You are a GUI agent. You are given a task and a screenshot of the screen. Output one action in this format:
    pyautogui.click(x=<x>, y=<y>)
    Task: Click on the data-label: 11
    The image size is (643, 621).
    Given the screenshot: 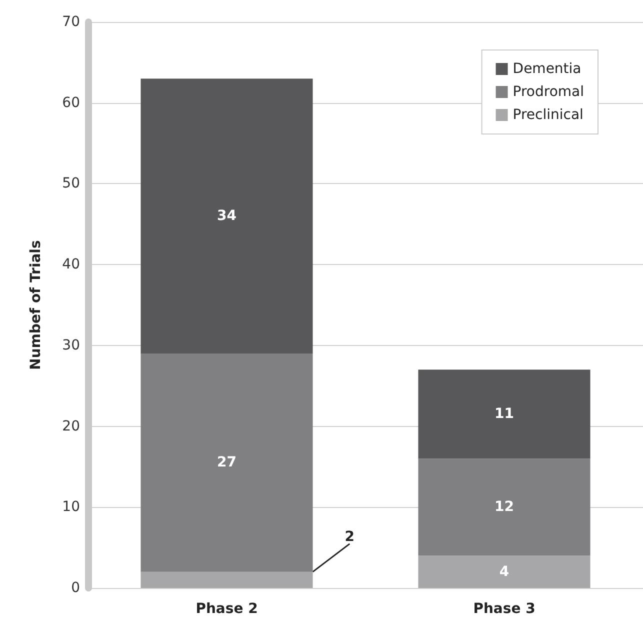 What is the action you would take?
    pyautogui.click(x=504, y=414)
    